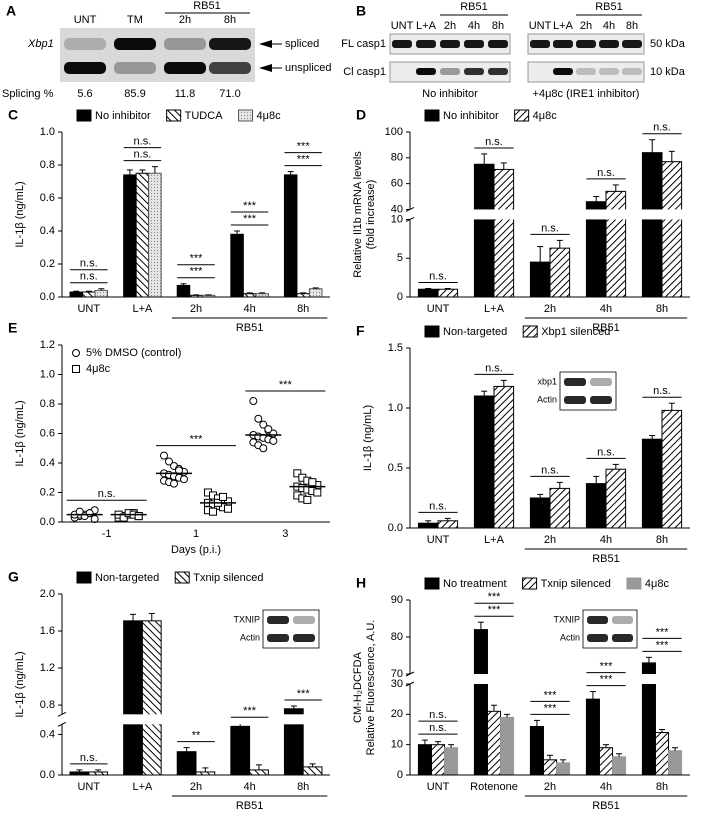 This screenshot has width=701, height=816. Describe the element at coordinates (397, 637) in the screenshot. I see `y-tick-label: 80` at that location.